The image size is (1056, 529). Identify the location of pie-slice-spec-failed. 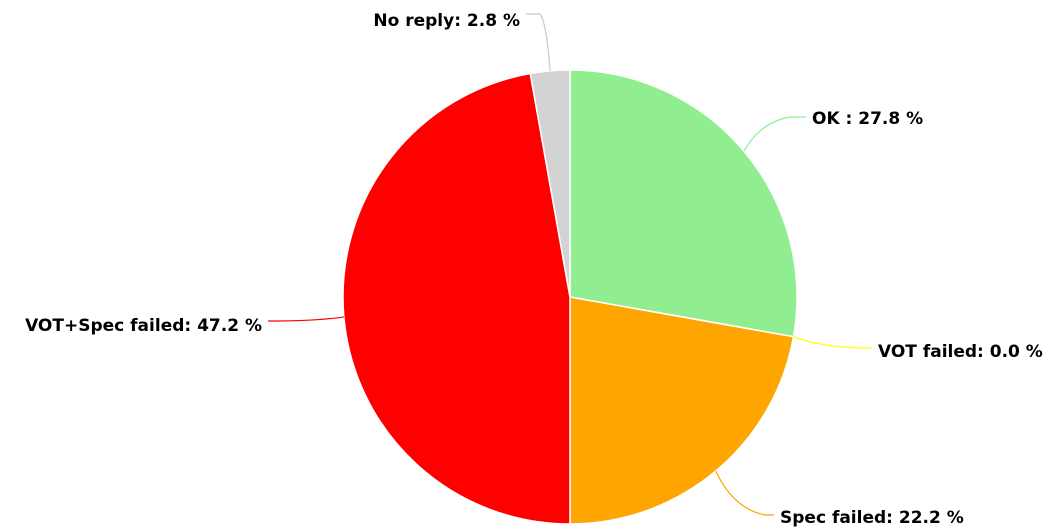
(682, 410).